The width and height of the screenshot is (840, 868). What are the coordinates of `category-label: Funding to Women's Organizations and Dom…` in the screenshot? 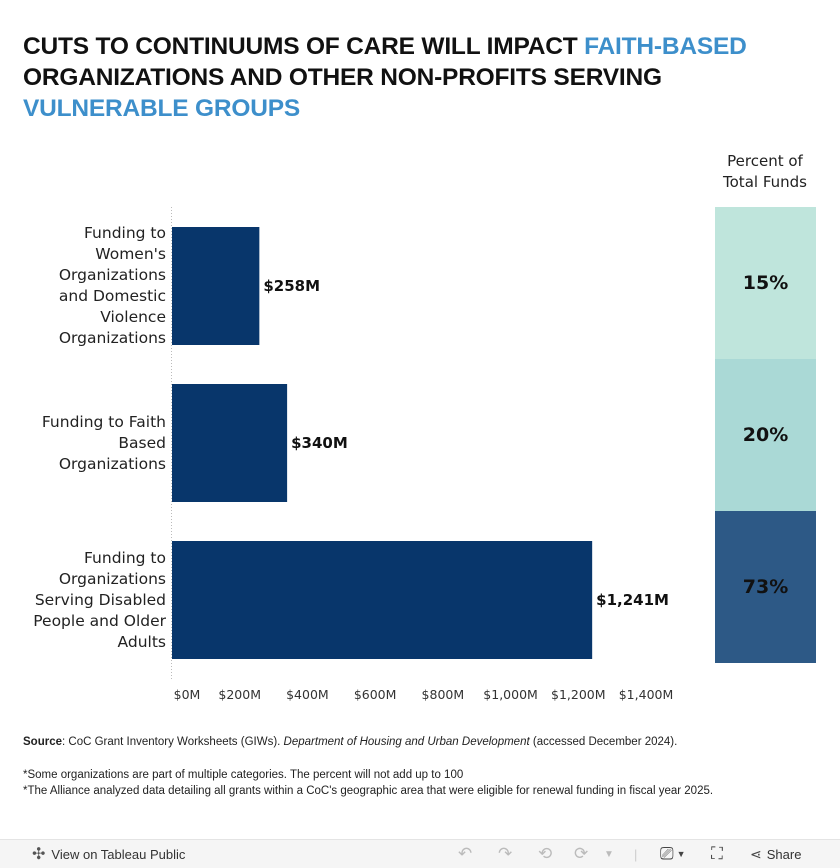 It's located at (112, 285).